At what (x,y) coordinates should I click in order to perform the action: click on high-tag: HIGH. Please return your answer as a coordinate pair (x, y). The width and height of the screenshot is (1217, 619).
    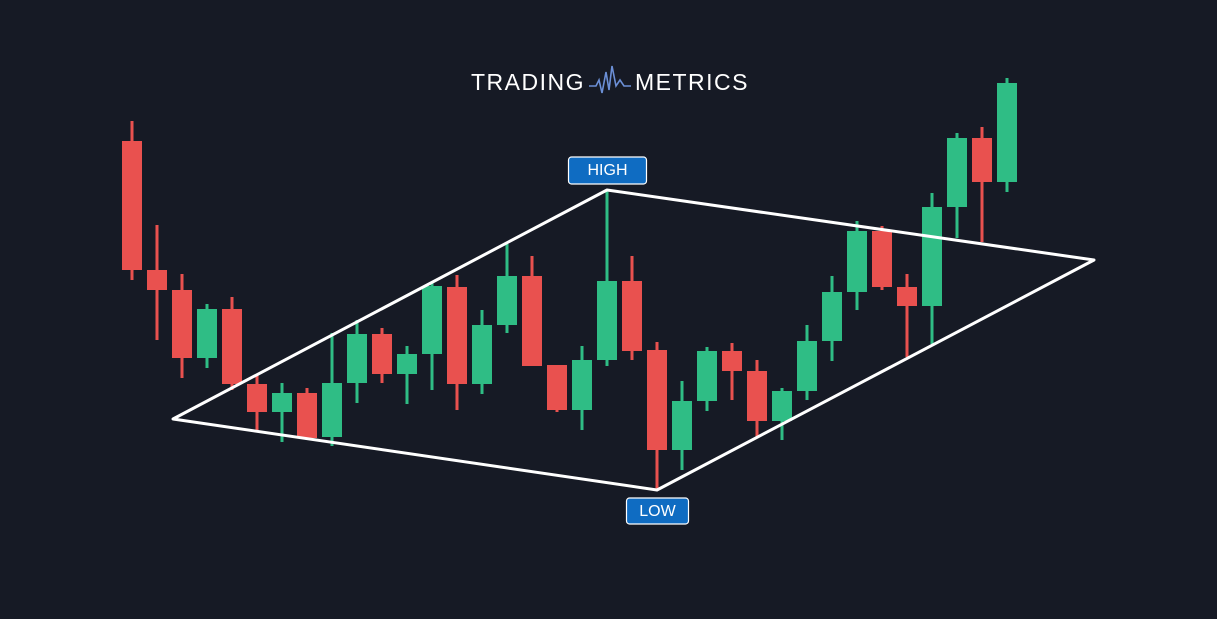
    Looking at the image, I should click on (608, 170).